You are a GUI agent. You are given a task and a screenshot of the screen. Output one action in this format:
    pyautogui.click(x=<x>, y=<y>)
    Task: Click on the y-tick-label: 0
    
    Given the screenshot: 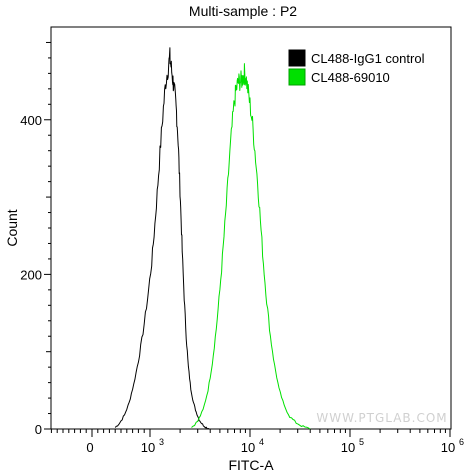 What is the action you would take?
    pyautogui.click(x=38, y=429)
    